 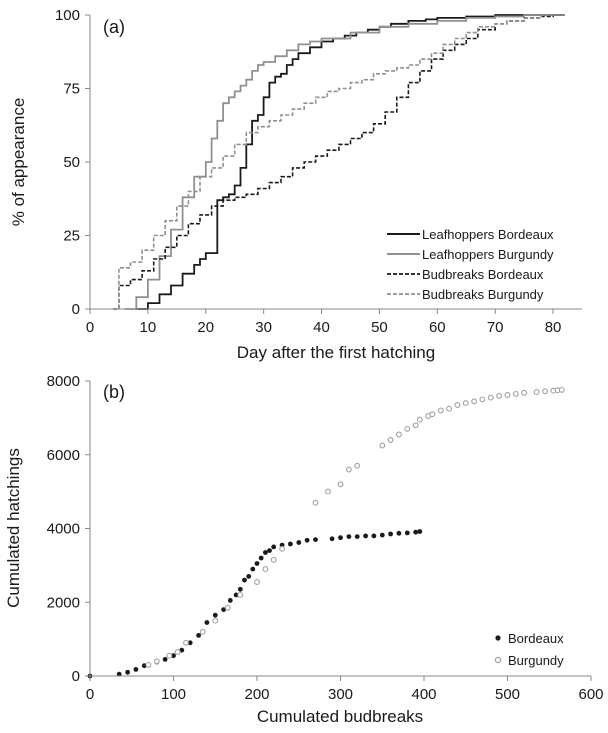 I want to click on x-tick-label: 10, so click(x=148, y=327).